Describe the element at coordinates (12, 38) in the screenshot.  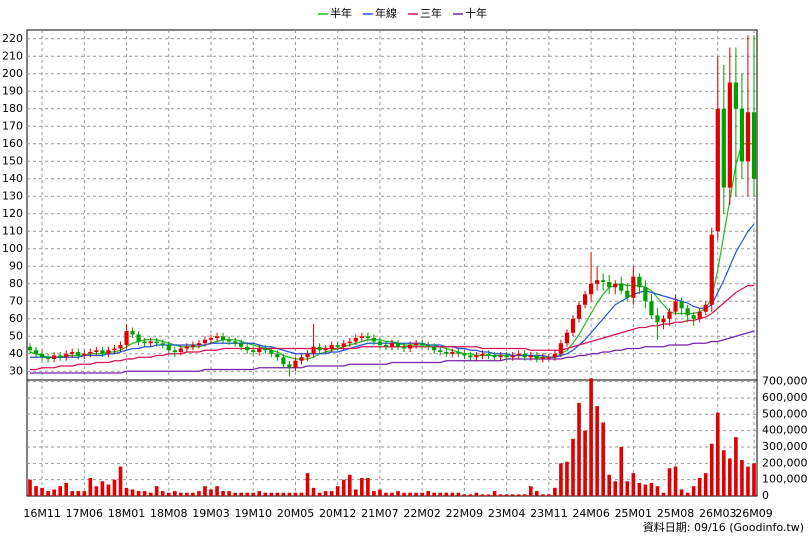
I see `y-tick-label: 220` at that location.